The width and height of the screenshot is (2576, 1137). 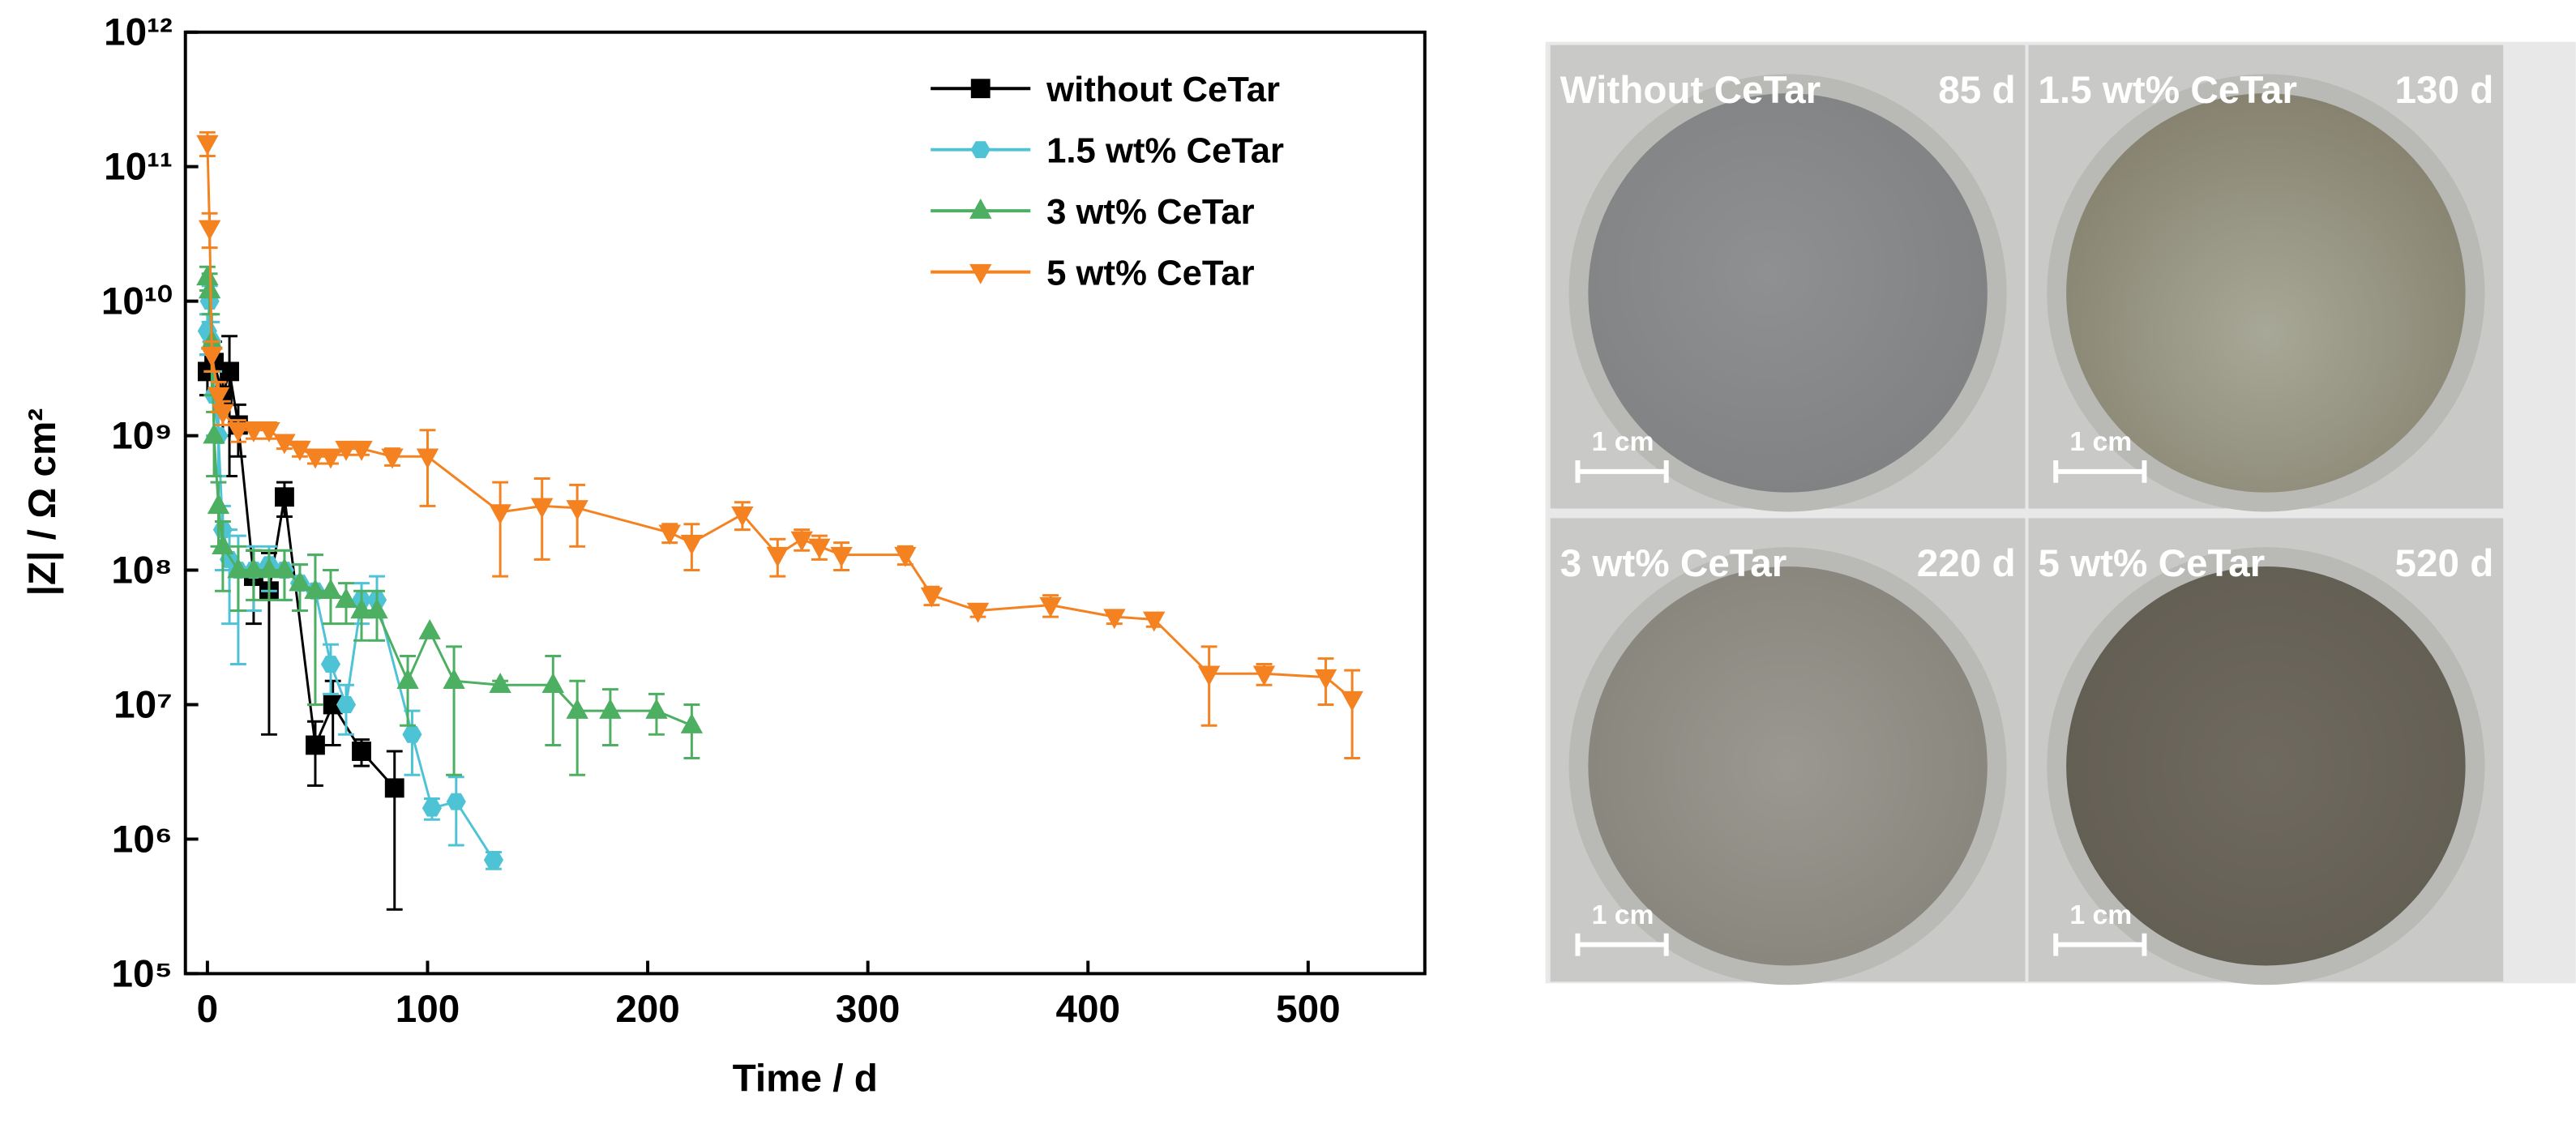 I want to click on legend-label: without CeTar, so click(x=1163, y=89).